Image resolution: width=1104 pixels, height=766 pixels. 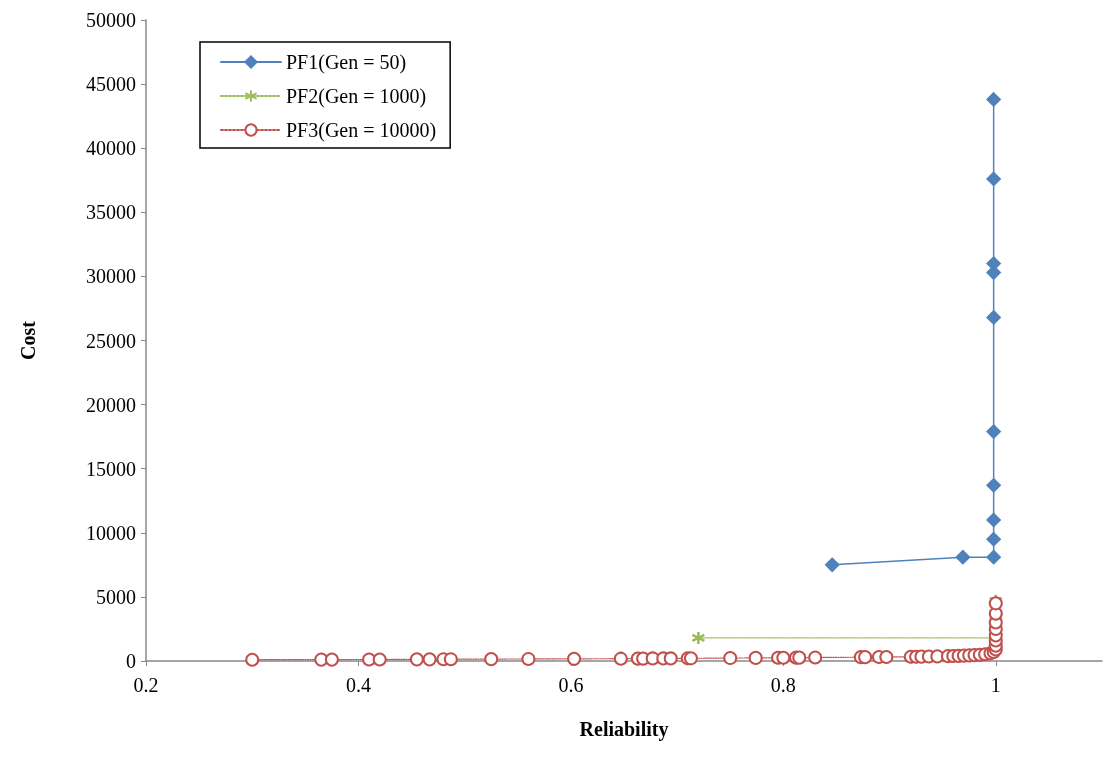 I want to click on y-tick-label: 25000, so click(x=111, y=340).